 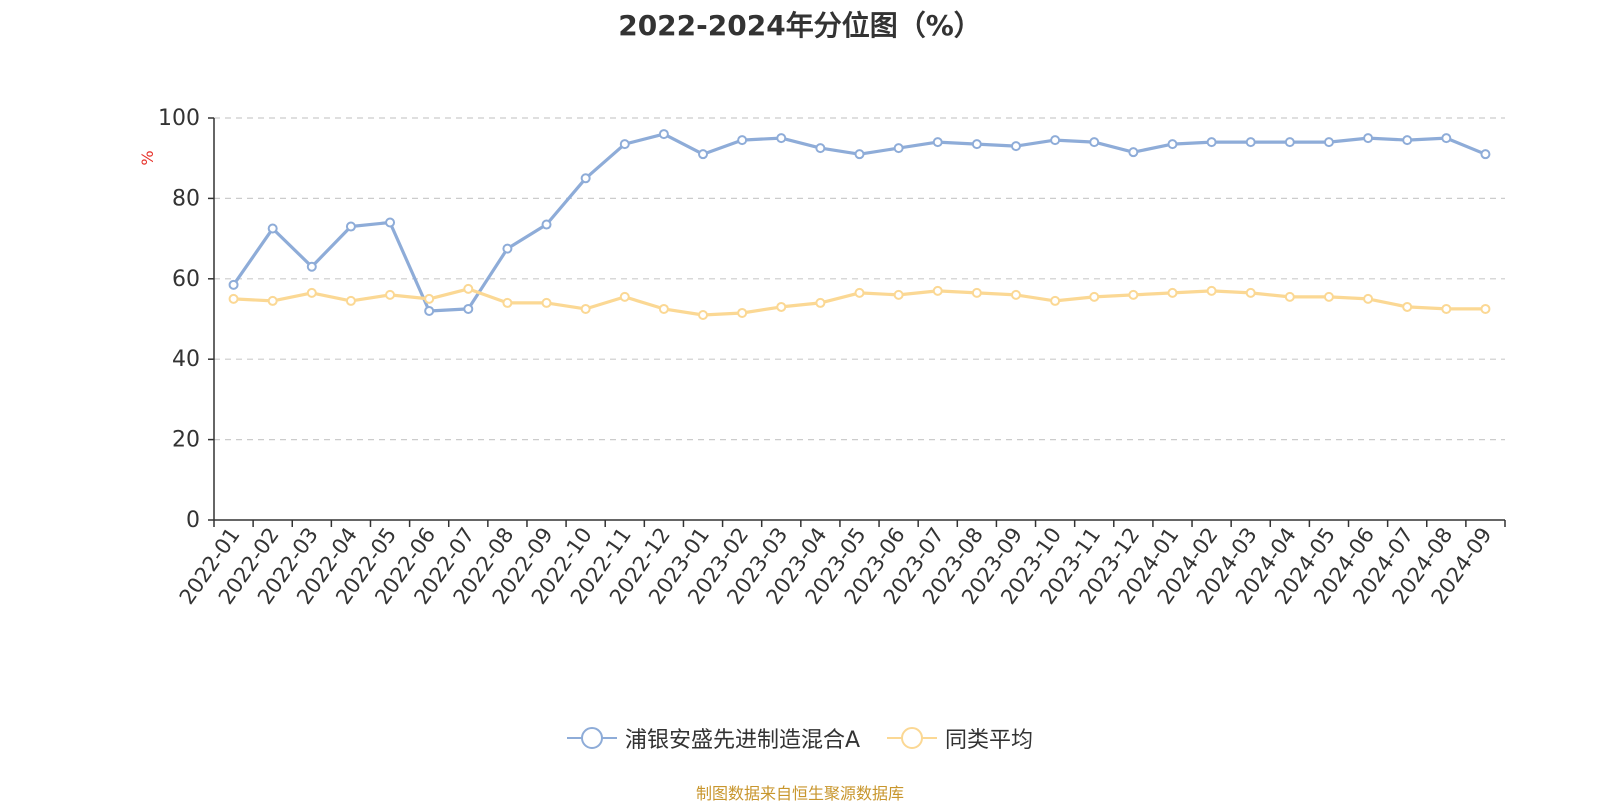 I want to click on y-tick-label: 0, so click(x=193, y=520).